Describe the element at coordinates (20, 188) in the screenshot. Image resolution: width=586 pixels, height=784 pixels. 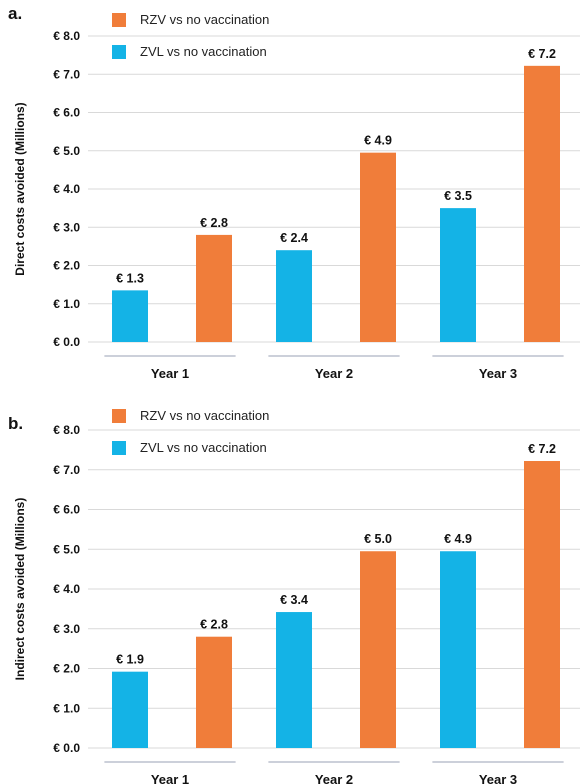
I see `y-axis-title: Direct costs avoided (Millions)` at that location.